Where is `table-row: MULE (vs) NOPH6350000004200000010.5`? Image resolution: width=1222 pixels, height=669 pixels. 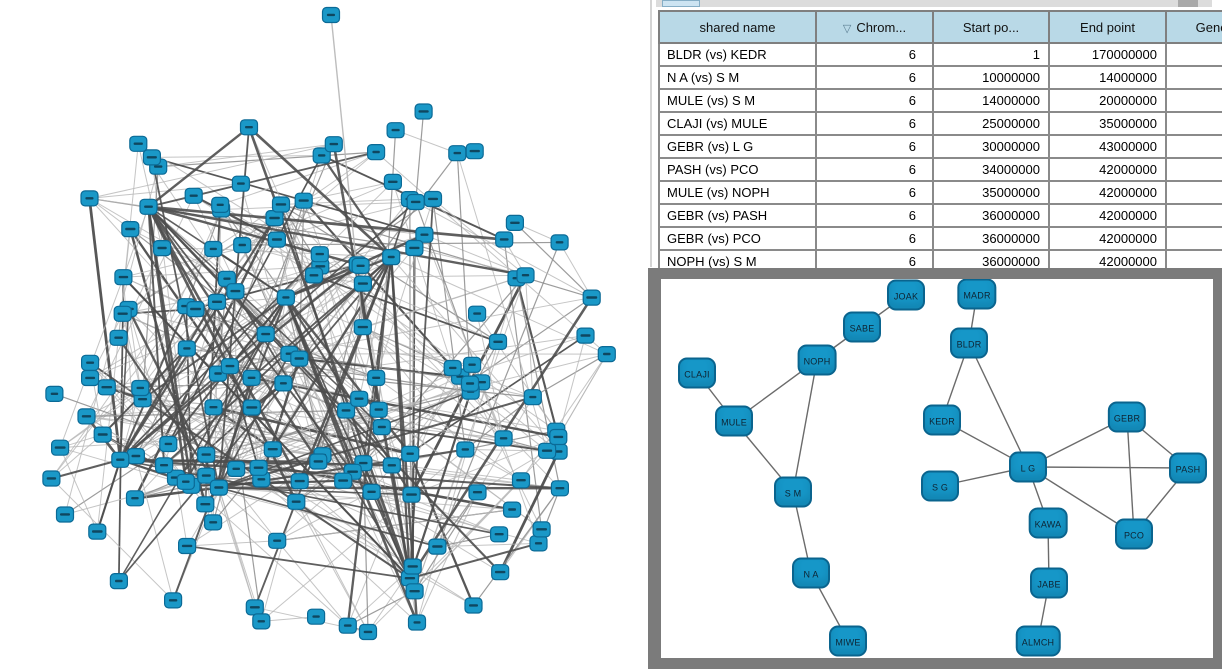 table-row: MULE (vs) NOPH6350000004200000010.5 is located at coordinates (940, 192).